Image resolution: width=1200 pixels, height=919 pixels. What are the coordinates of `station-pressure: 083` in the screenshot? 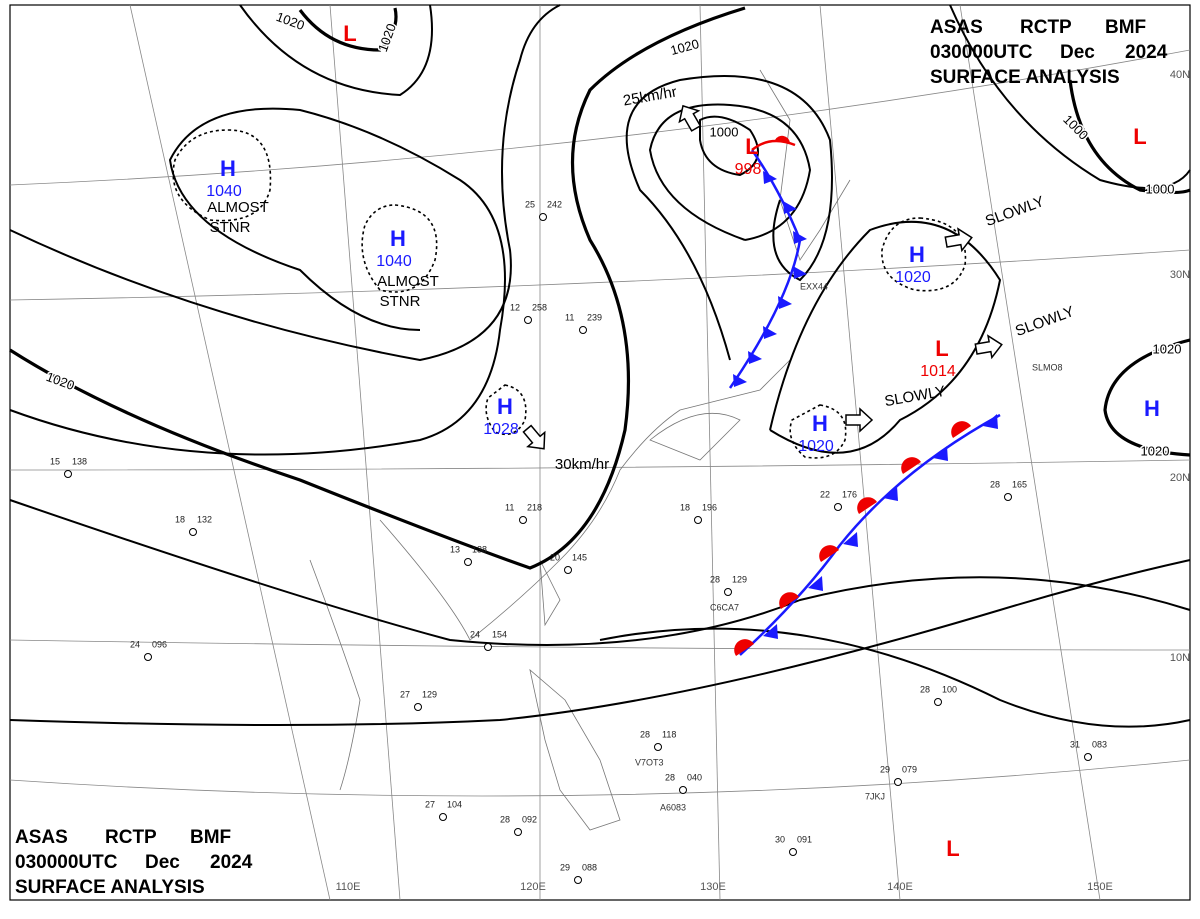 It's located at (1099, 744).